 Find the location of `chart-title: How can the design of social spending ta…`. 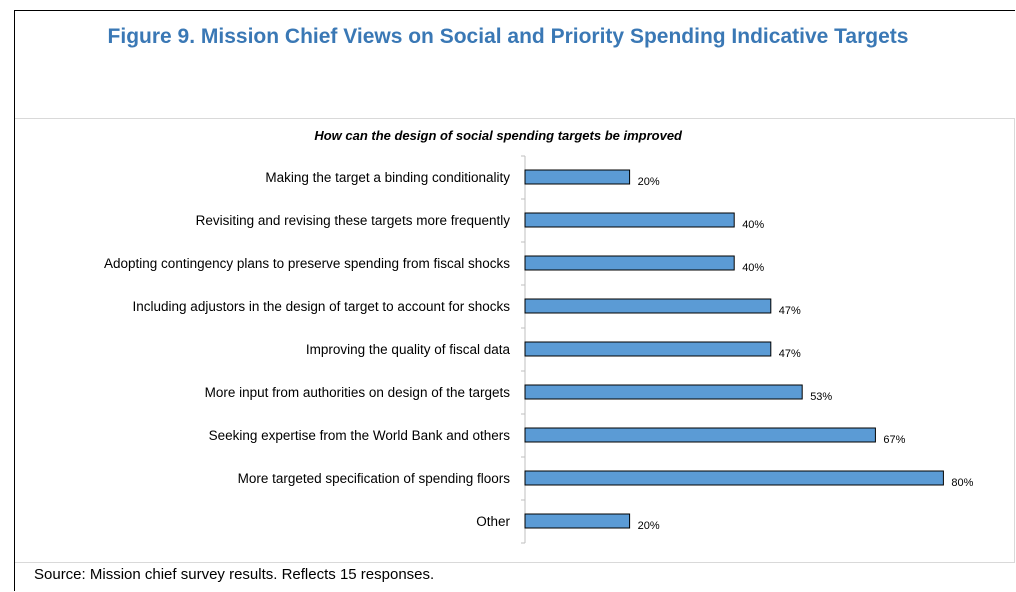

chart-title: How can the design of social spending ta… is located at coordinates (498, 135).